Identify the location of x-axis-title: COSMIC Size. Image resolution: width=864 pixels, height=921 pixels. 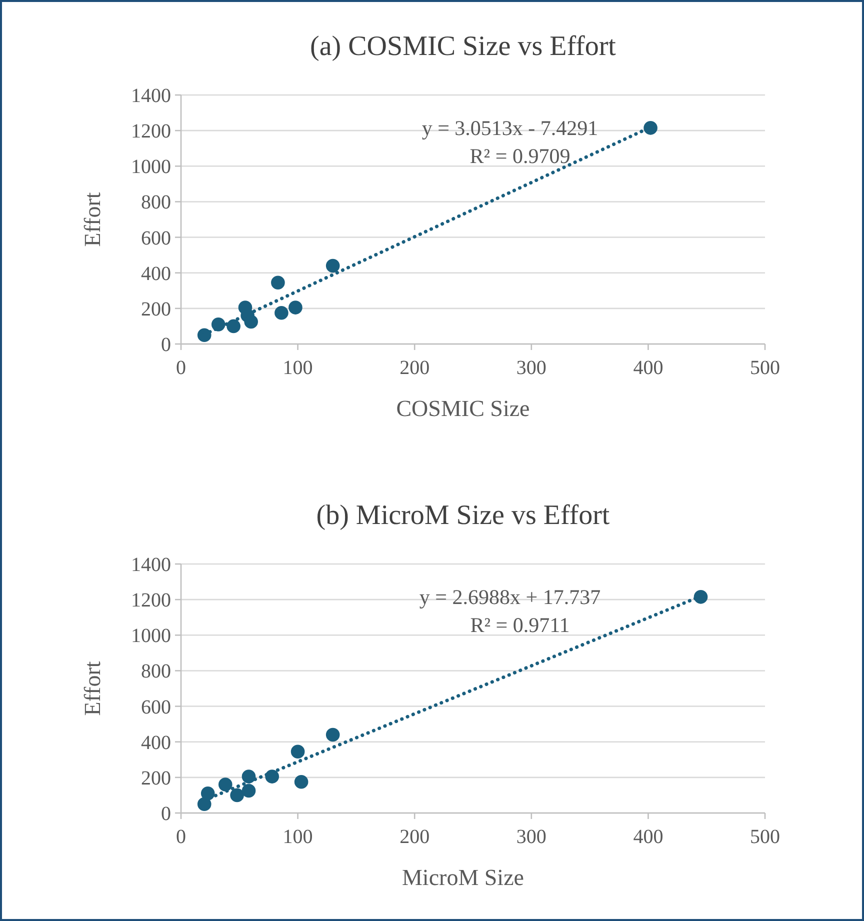
(463, 408).